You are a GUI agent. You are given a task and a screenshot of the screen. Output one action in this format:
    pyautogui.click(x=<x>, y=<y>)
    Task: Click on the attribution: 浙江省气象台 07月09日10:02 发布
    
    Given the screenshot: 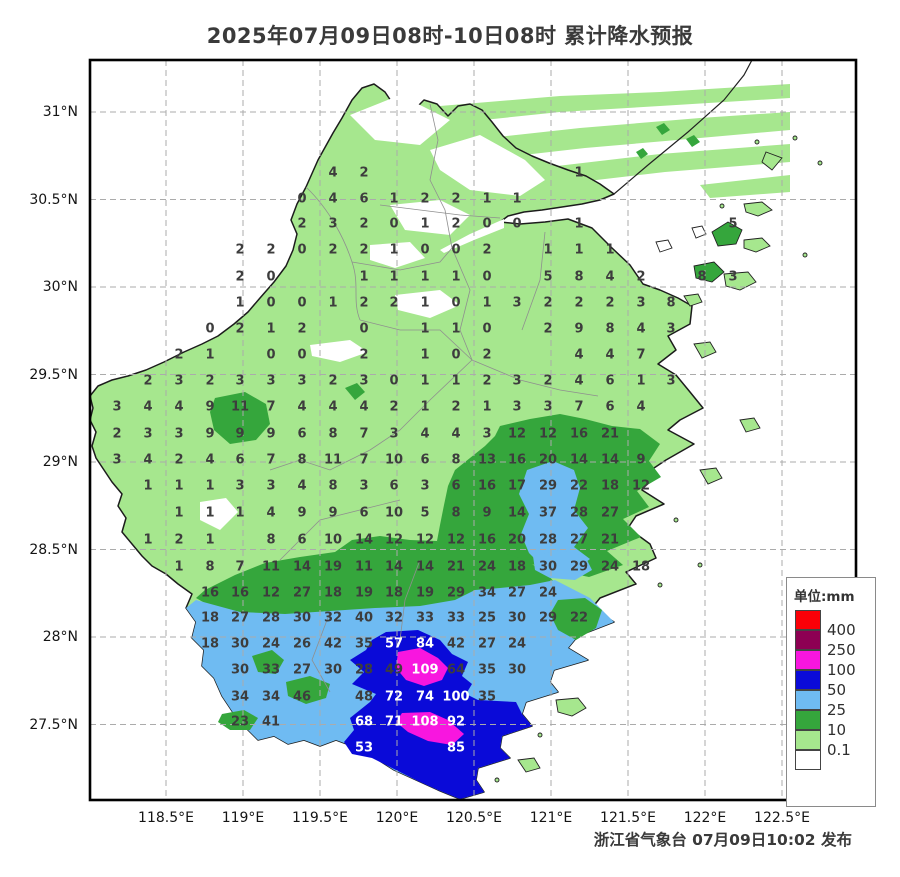 What is the action you would take?
    pyautogui.click(x=722, y=840)
    